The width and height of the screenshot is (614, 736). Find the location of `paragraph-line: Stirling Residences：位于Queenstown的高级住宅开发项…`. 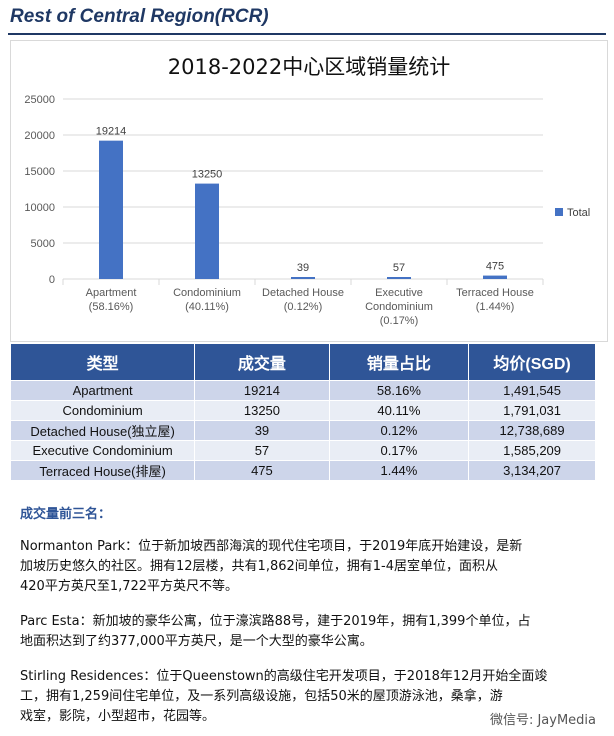

paragraph-line: Stirling Residences：位于Queenstown的高级住宅开发项… is located at coordinates (284, 676).